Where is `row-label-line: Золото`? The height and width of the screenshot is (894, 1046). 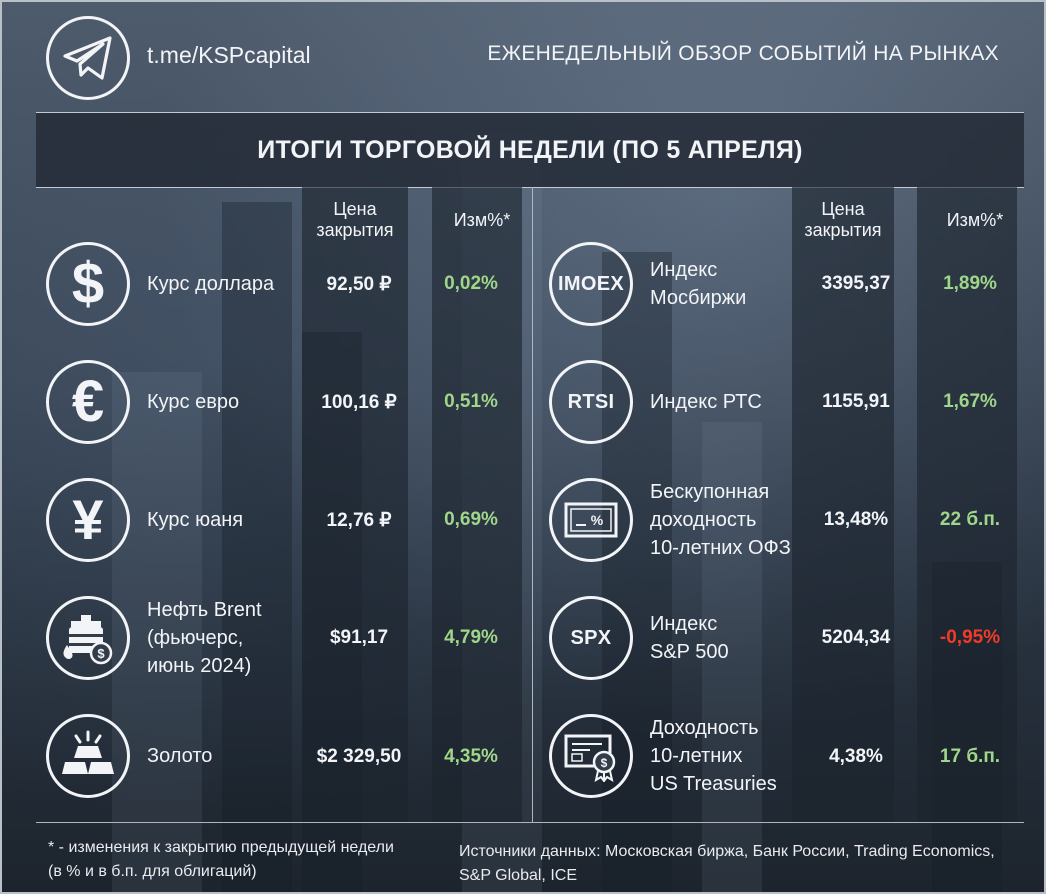
row-label-line: Золото is located at coordinates (180, 756).